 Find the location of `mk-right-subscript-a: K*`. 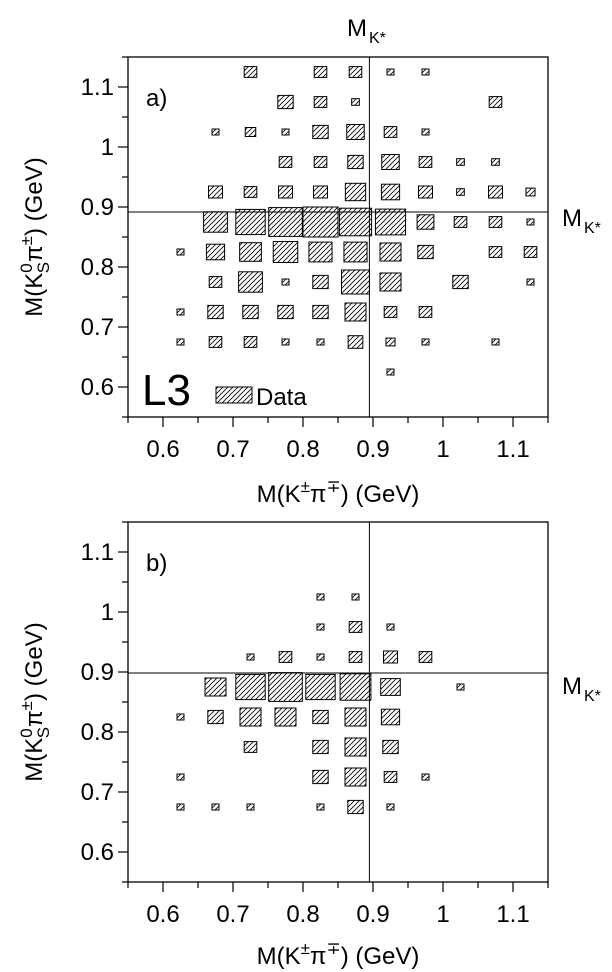

mk-right-subscript-a: K* is located at coordinates (592, 228).